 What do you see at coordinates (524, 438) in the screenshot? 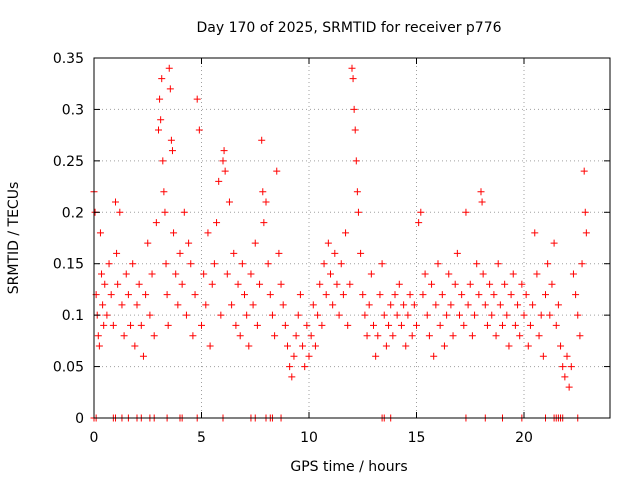
I see `x-tick-label: 20` at bounding box center [524, 438].